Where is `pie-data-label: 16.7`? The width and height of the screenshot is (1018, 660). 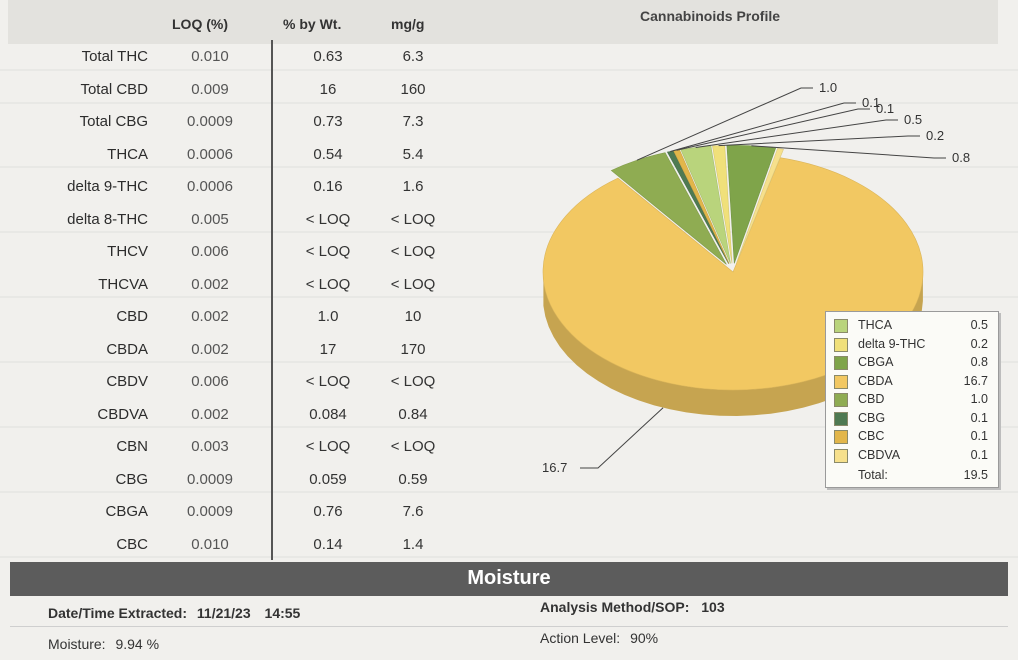 pie-data-label: 16.7 is located at coordinates (554, 467).